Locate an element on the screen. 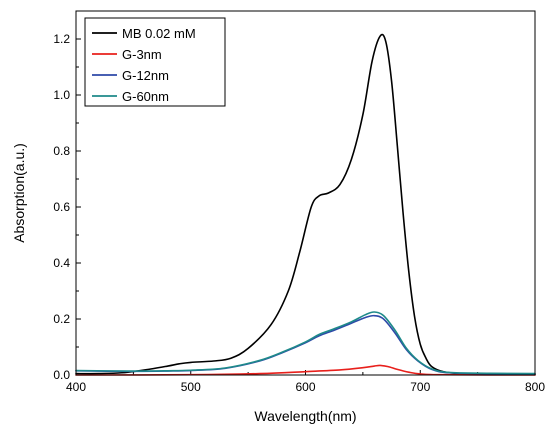 The width and height of the screenshot is (547, 432). y-tick-label: 0.8 is located at coordinates (61, 151).